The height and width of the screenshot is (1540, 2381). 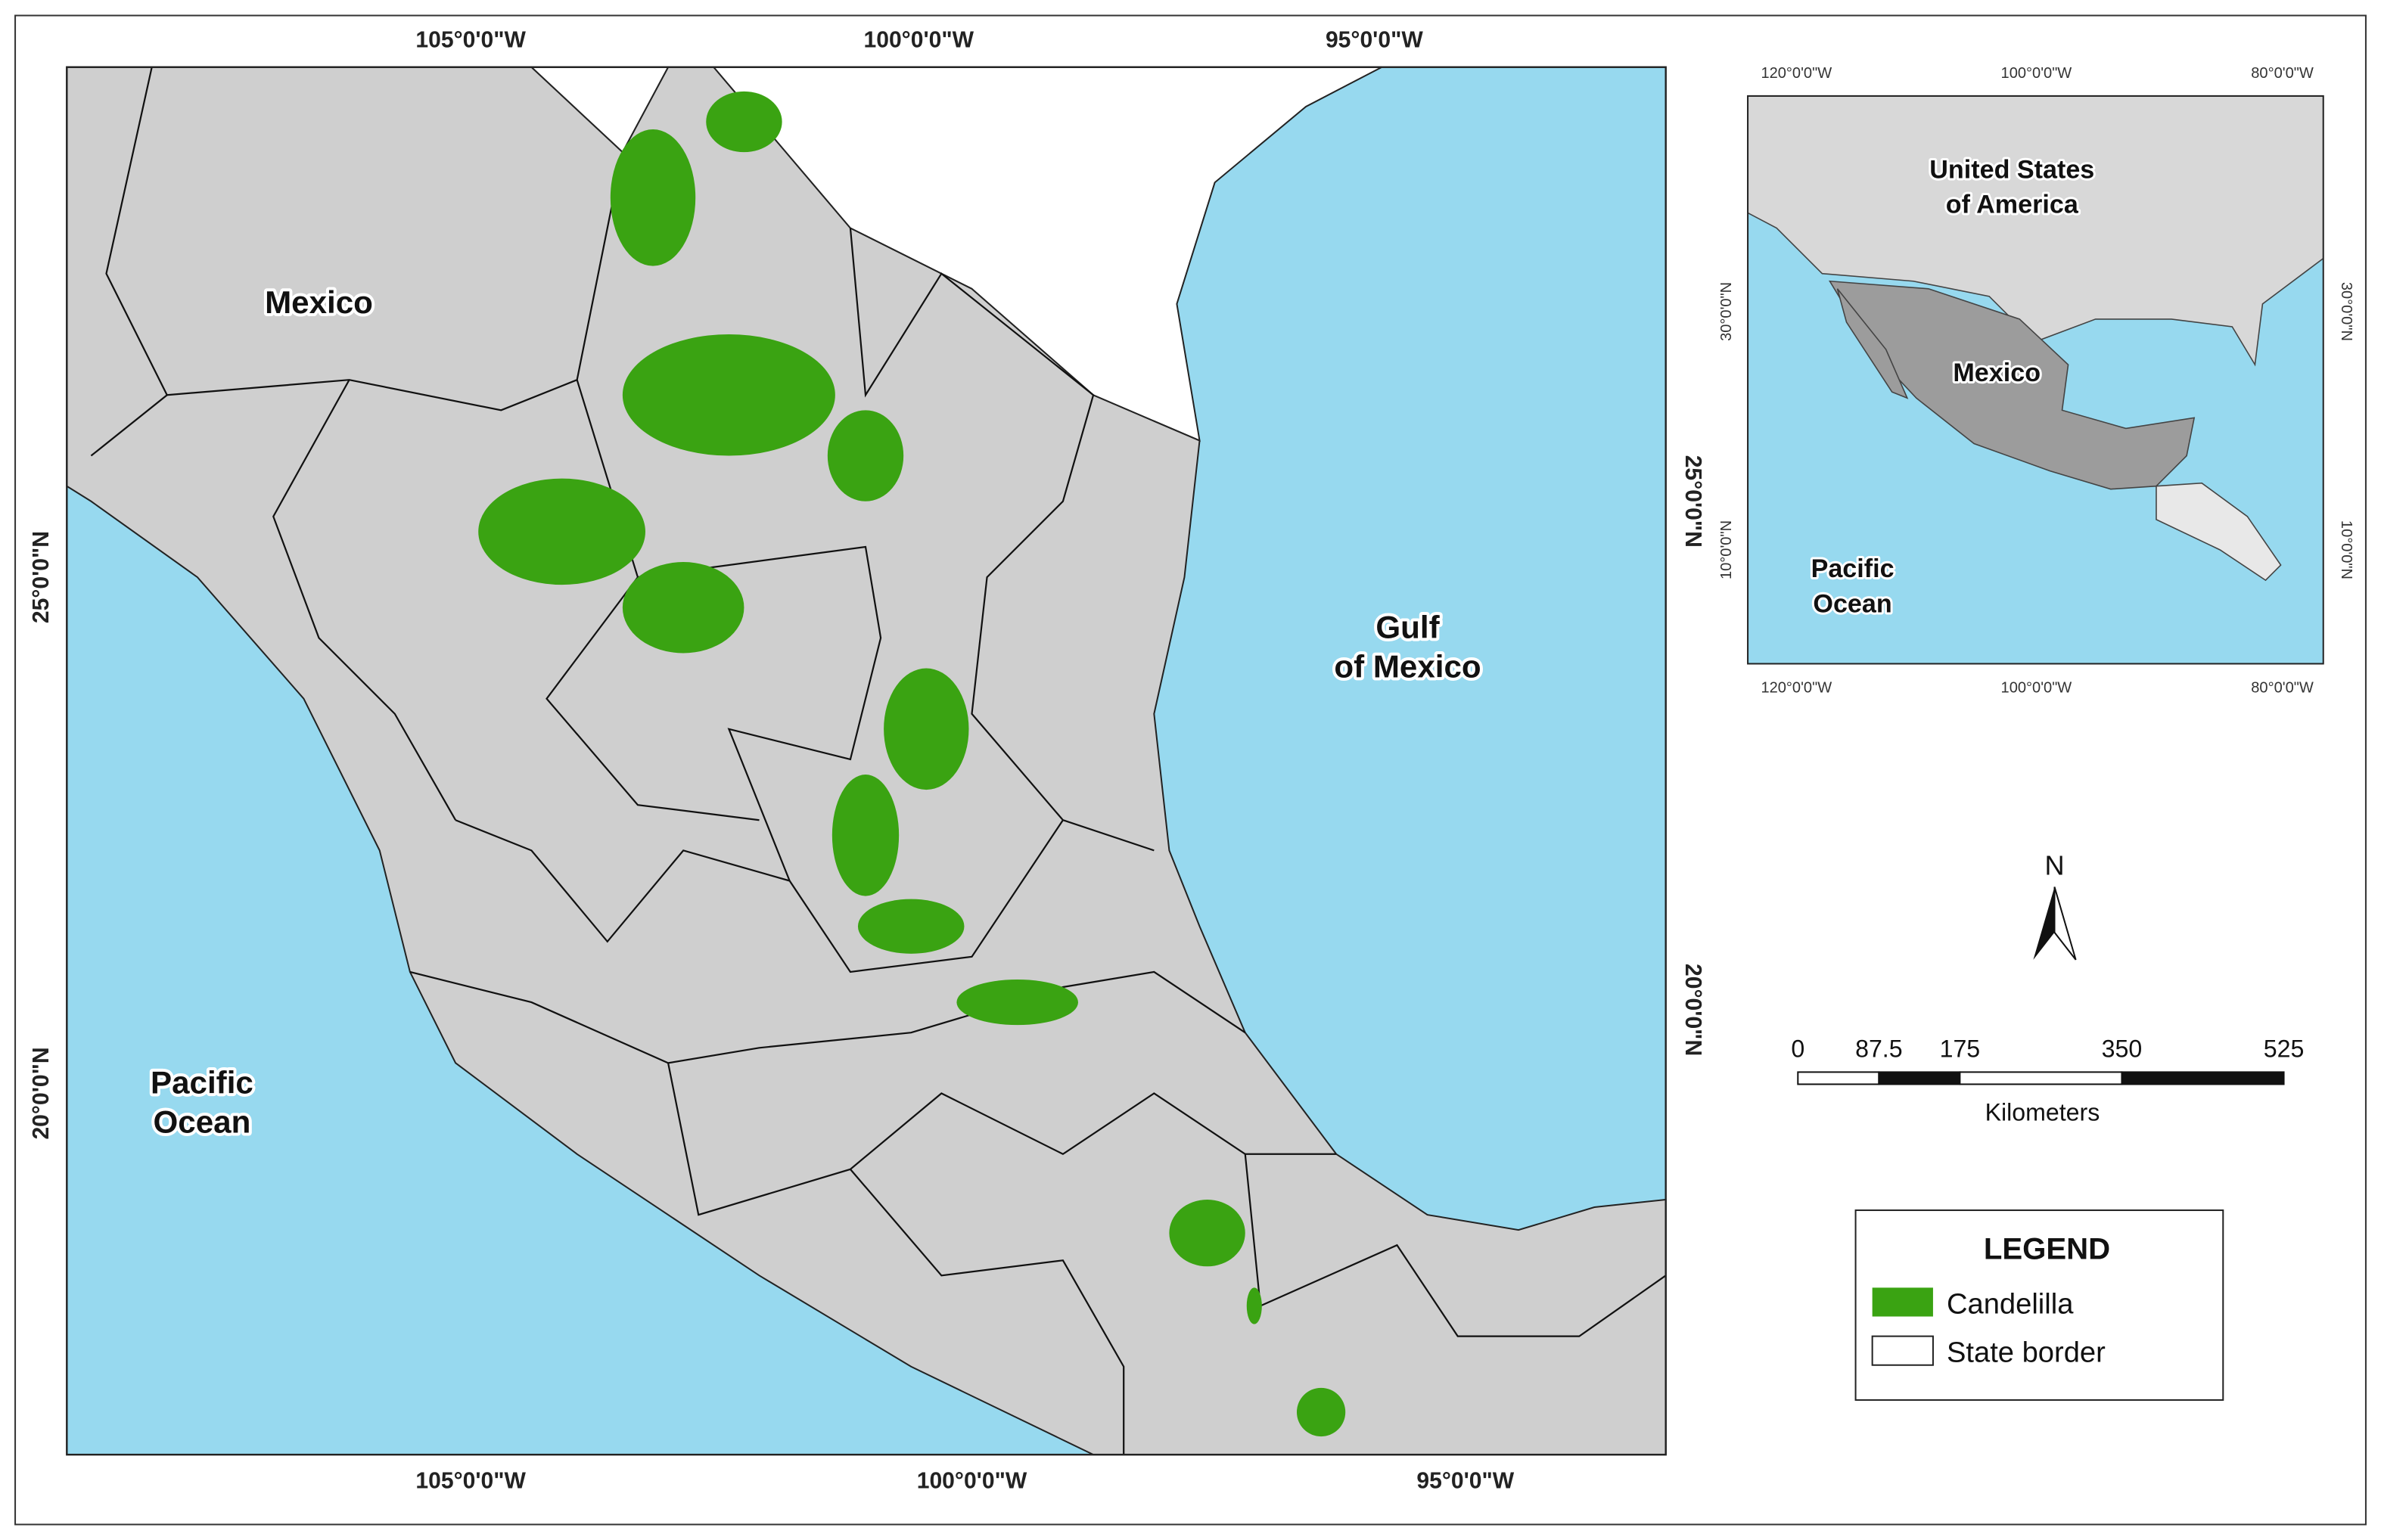 What do you see at coordinates (2042, 1112) in the screenshot?
I see `scale-unit: Kilometers` at bounding box center [2042, 1112].